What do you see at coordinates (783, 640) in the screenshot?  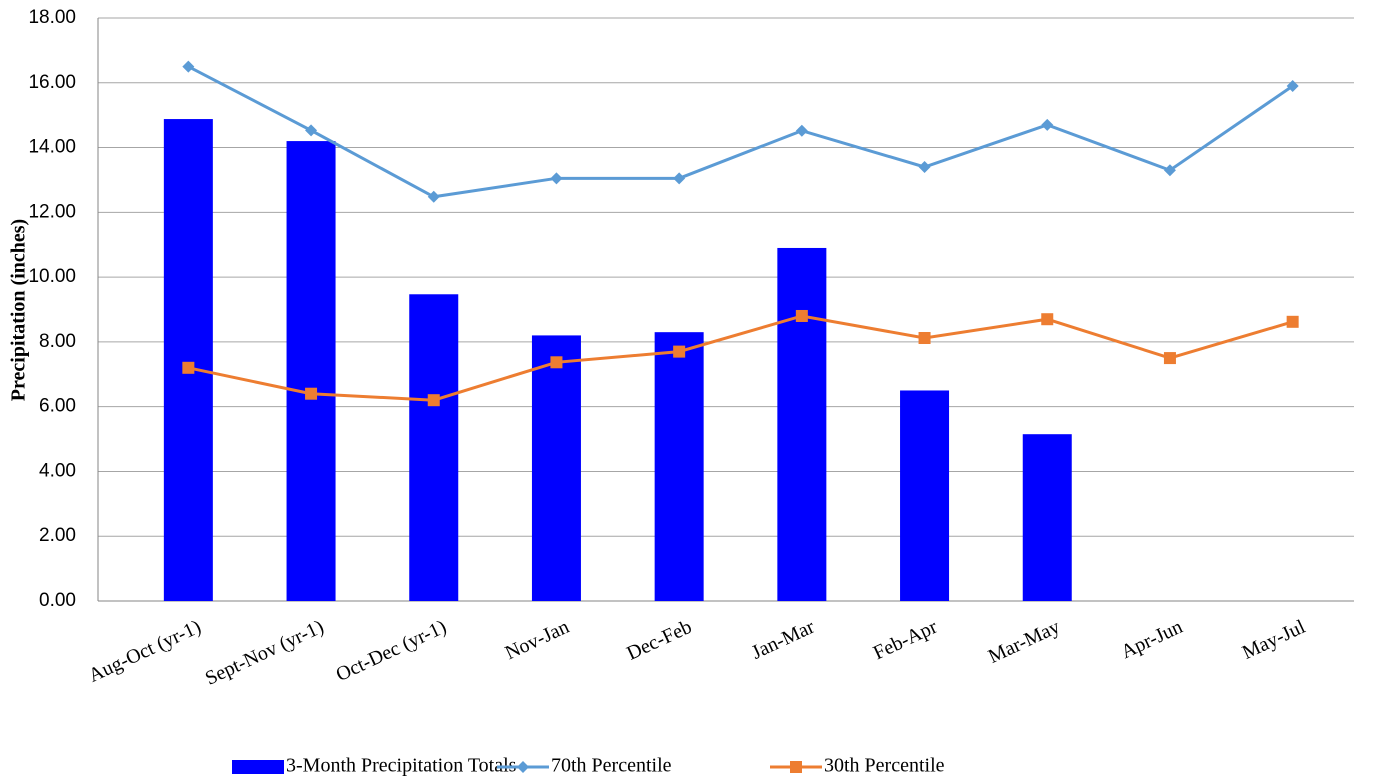 I see `x-tick-label: Jan-Mar` at bounding box center [783, 640].